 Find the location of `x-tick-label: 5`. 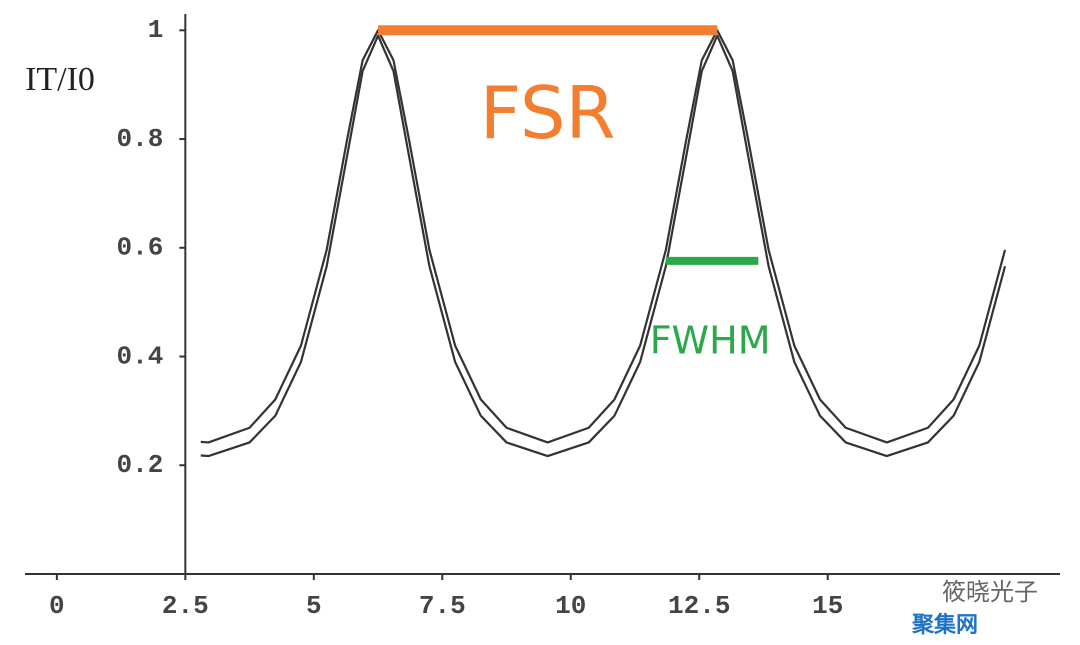

x-tick-label: 5 is located at coordinates (314, 606).